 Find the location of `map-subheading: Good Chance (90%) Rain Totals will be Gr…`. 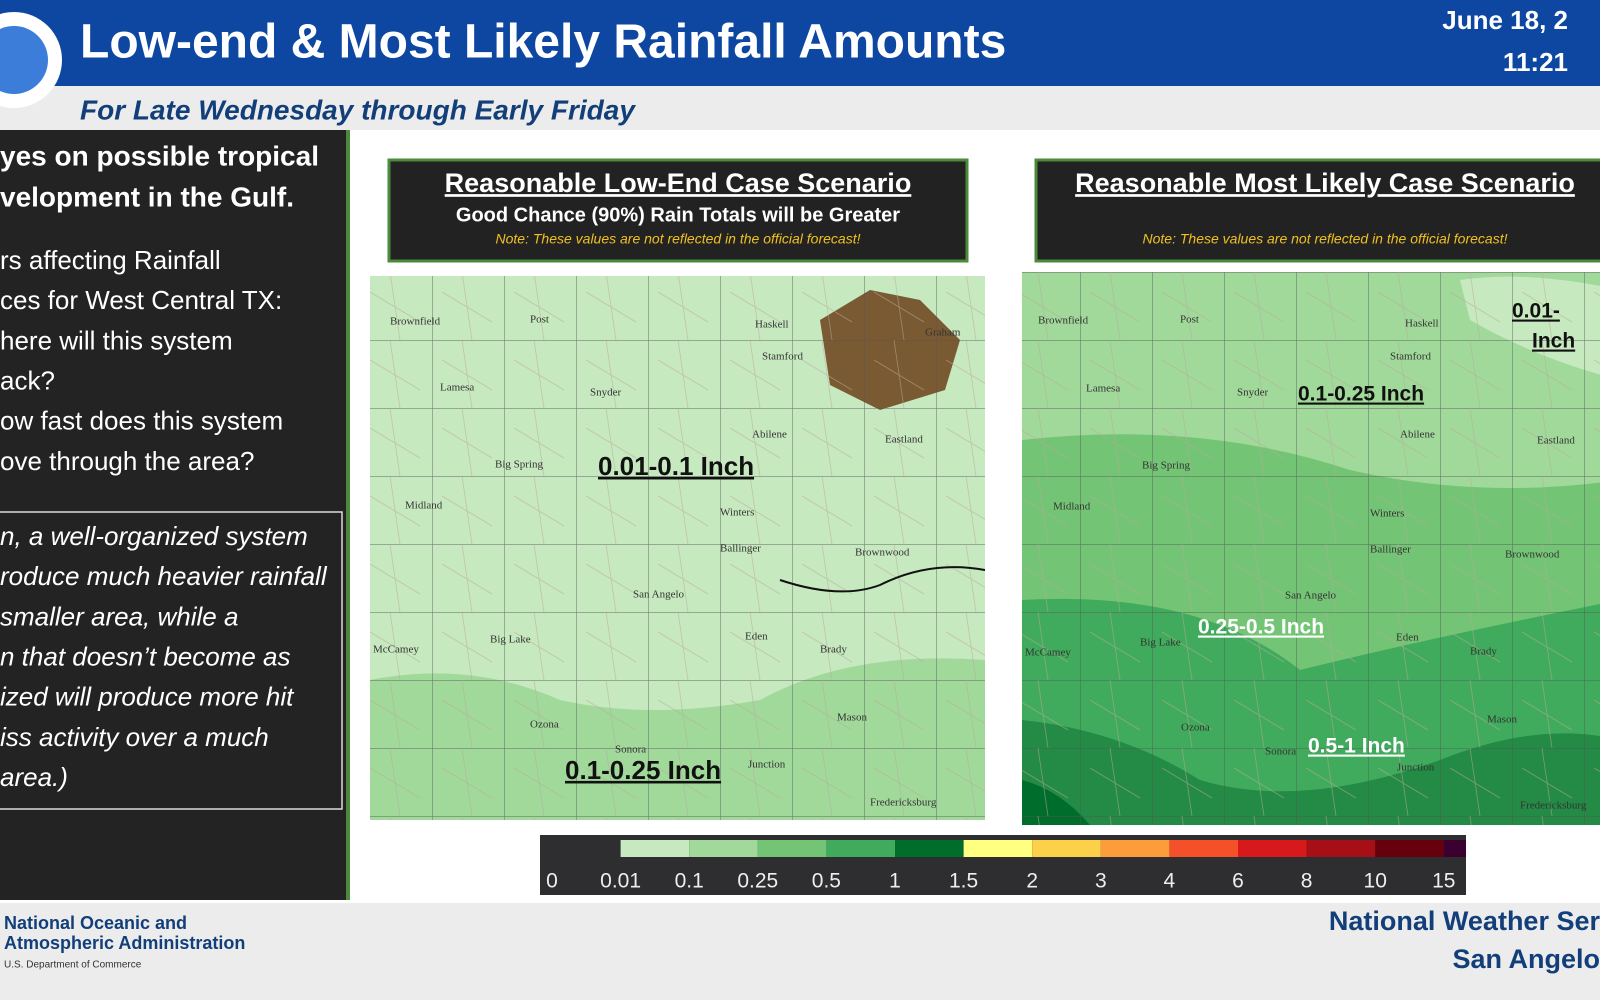

map-subheading: Good Chance (90%) Rain Totals will be Gr… is located at coordinates (678, 215).